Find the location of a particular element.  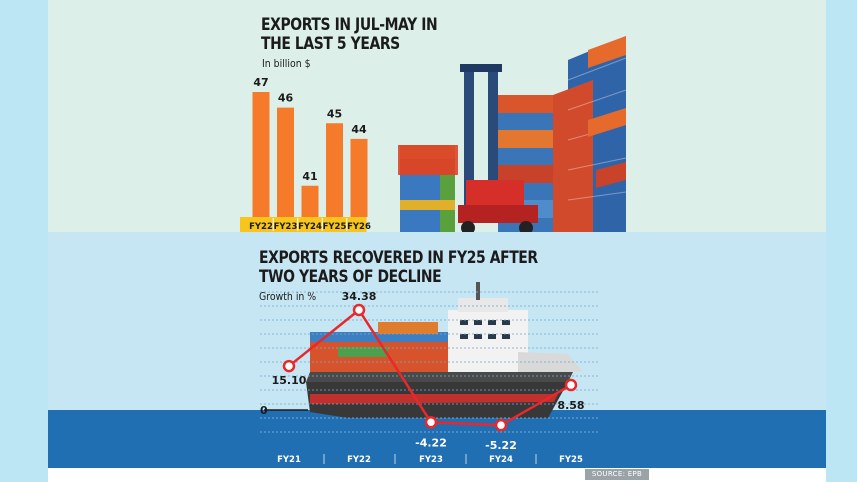

line-point-FY25 is located at coordinates (571, 385).